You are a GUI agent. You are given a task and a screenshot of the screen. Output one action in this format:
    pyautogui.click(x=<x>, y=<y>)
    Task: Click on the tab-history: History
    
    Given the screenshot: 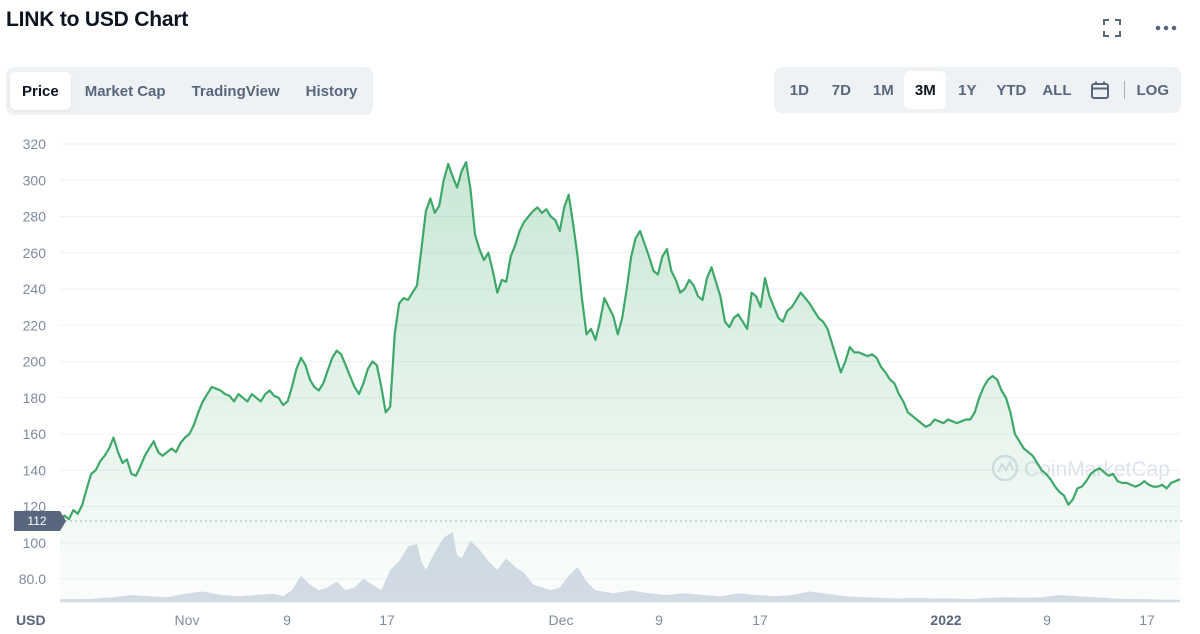 What is the action you would take?
    pyautogui.click(x=331, y=91)
    